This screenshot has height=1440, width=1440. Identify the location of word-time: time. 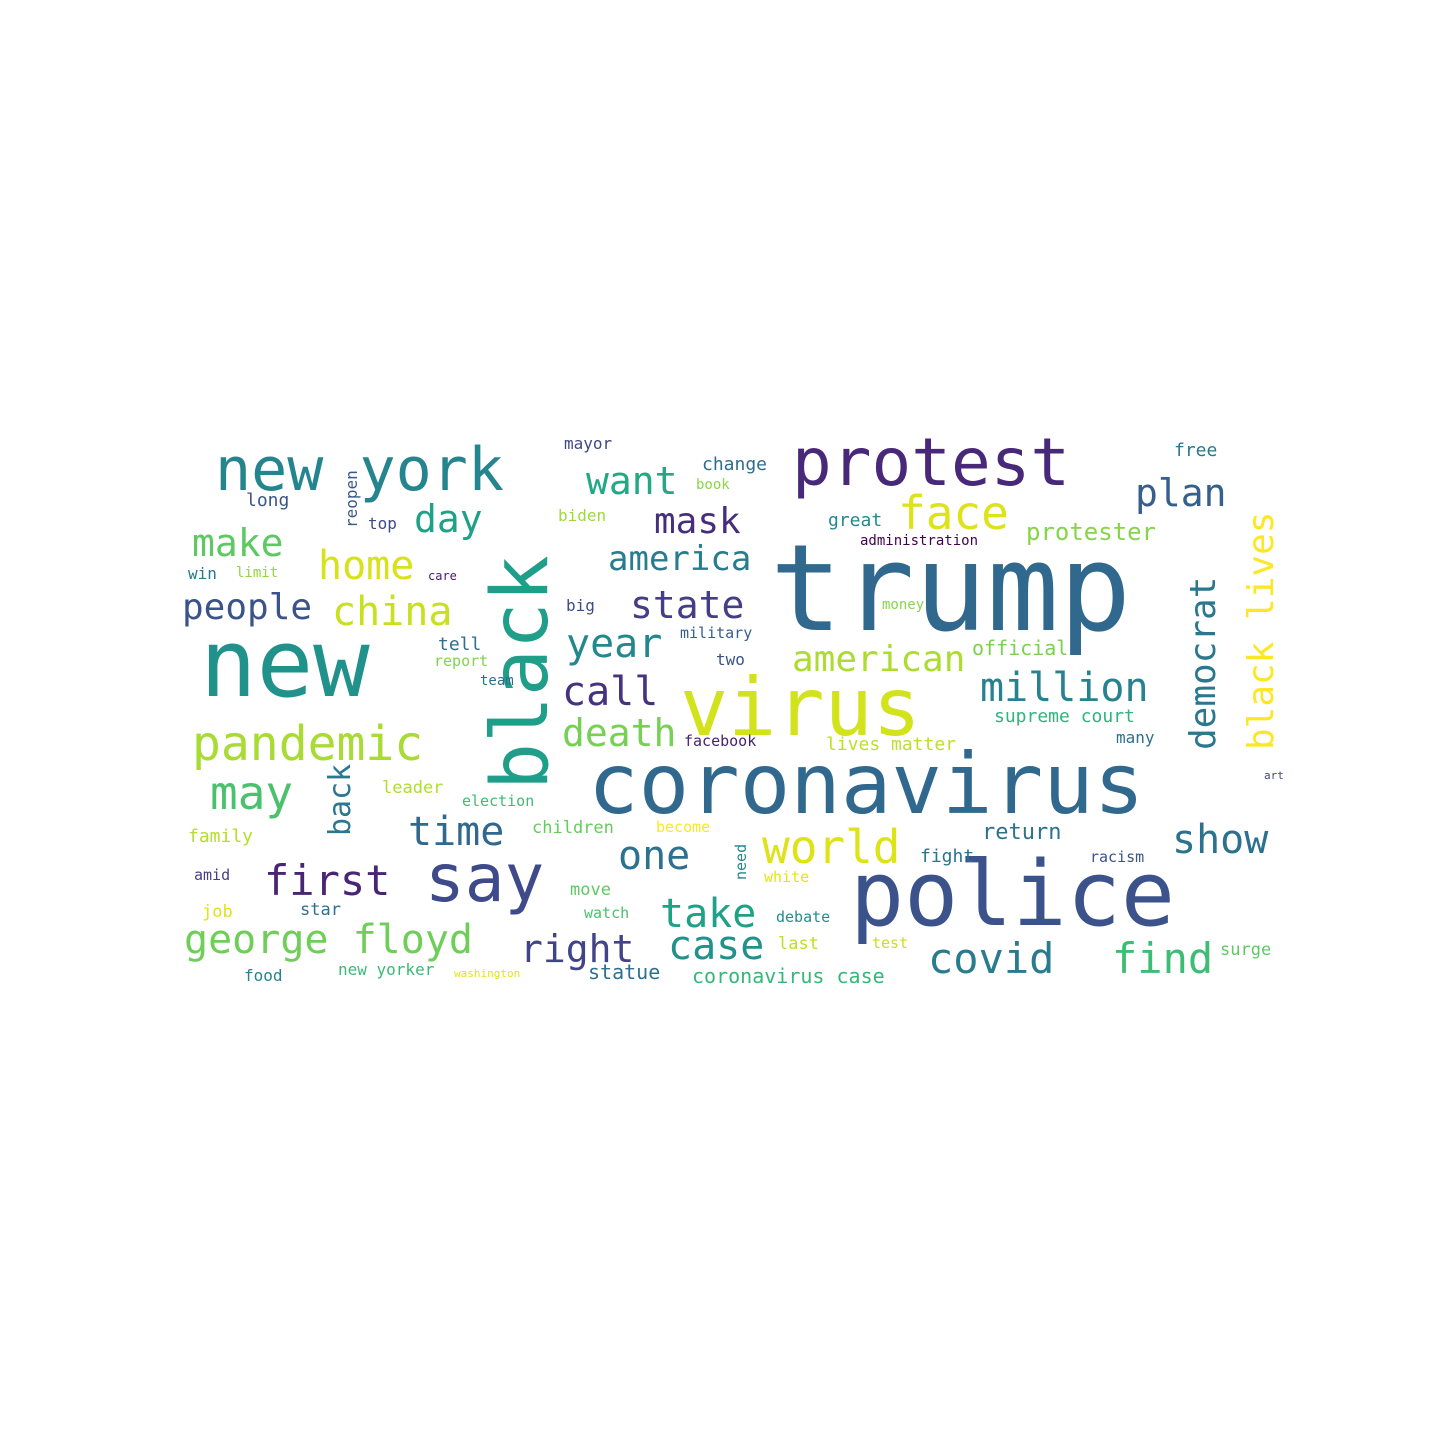
(456, 832).